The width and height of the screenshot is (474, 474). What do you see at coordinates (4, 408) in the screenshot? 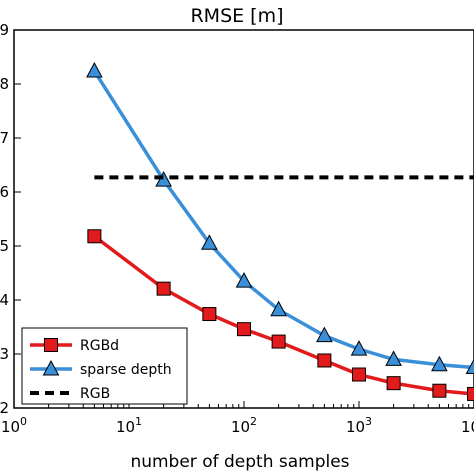
I see `y-tick-label: 0.2` at bounding box center [4, 408].